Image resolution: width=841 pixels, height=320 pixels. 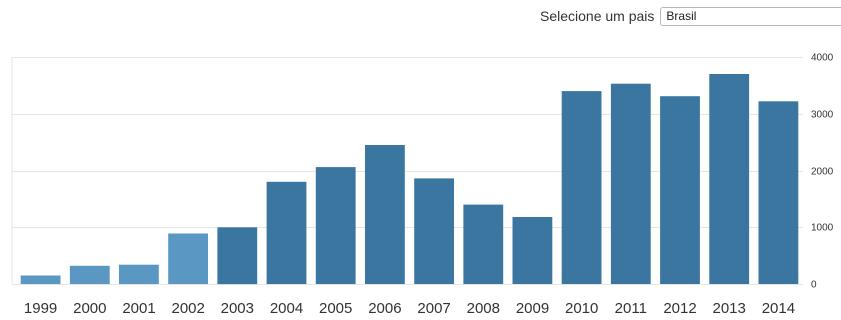 I want to click on x-tick-label: 2013, so click(x=729, y=308).